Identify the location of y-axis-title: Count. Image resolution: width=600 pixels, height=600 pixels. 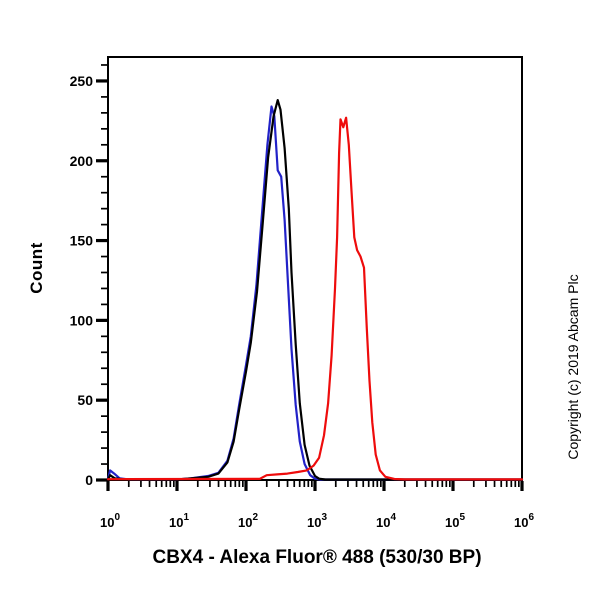
(36, 268).